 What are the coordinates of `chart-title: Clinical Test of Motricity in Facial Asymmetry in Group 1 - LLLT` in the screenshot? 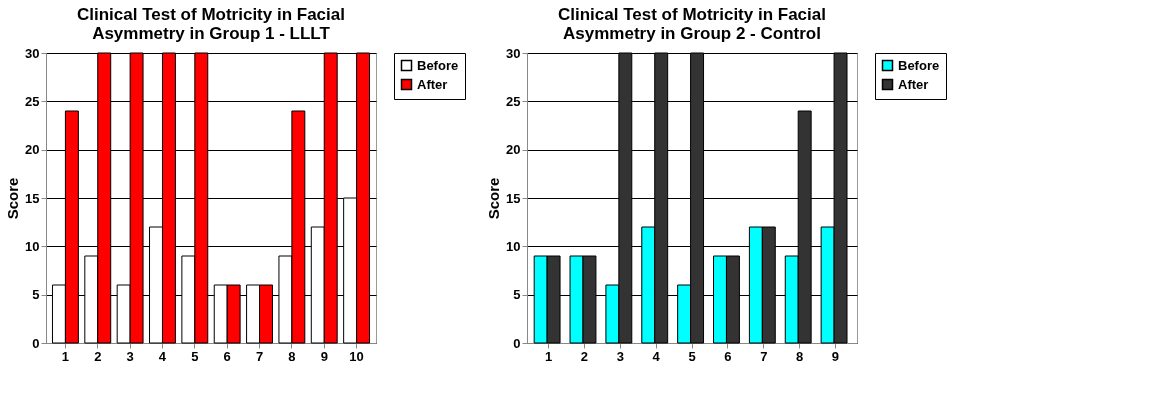 It's located at (211, 24).